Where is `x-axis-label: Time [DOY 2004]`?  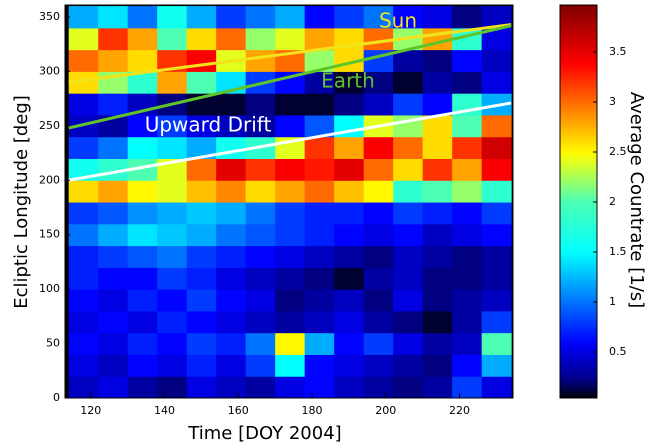
x-axis-label: Time [DOY 2004] is located at coordinates (264, 433).